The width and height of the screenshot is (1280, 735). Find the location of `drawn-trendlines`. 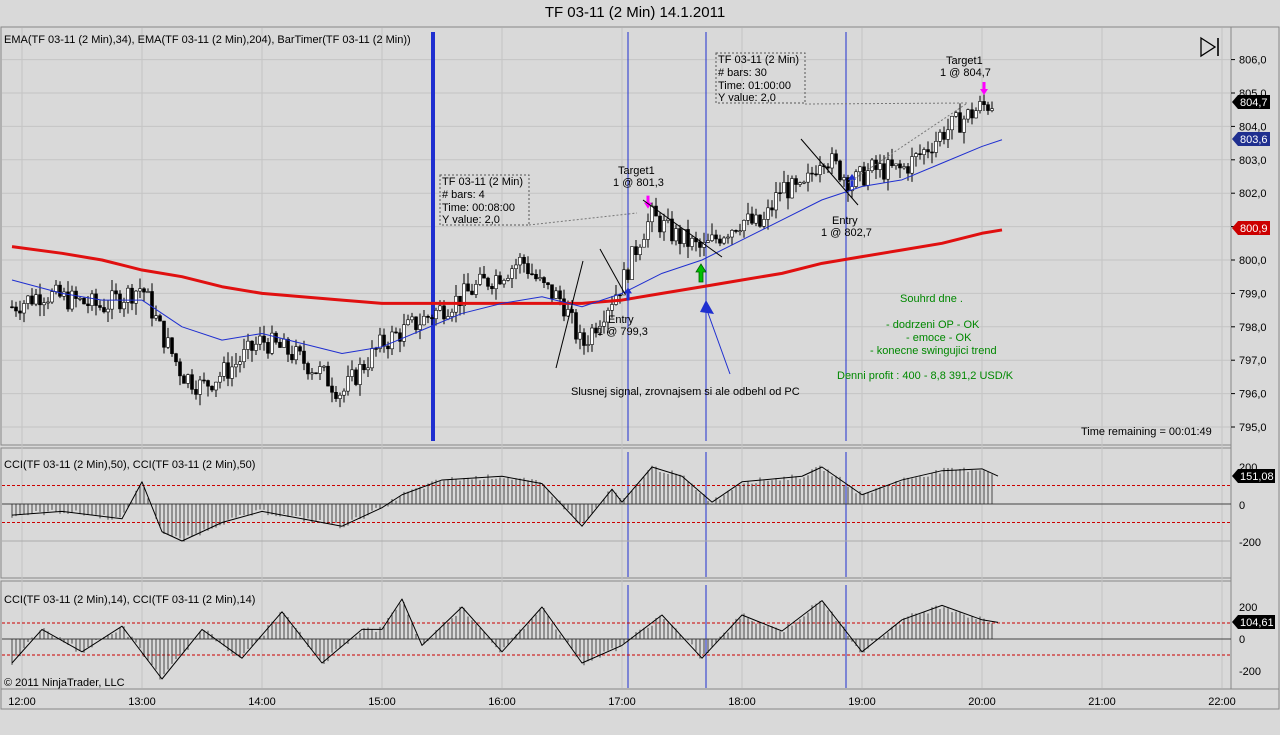

drawn-trendlines is located at coordinates (761, 236).